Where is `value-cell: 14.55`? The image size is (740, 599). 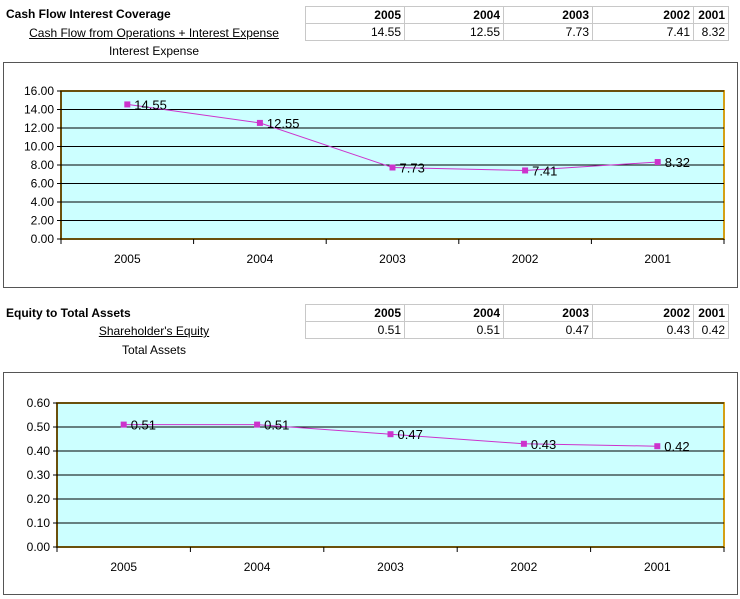
value-cell: 14.55 is located at coordinates (355, 32).